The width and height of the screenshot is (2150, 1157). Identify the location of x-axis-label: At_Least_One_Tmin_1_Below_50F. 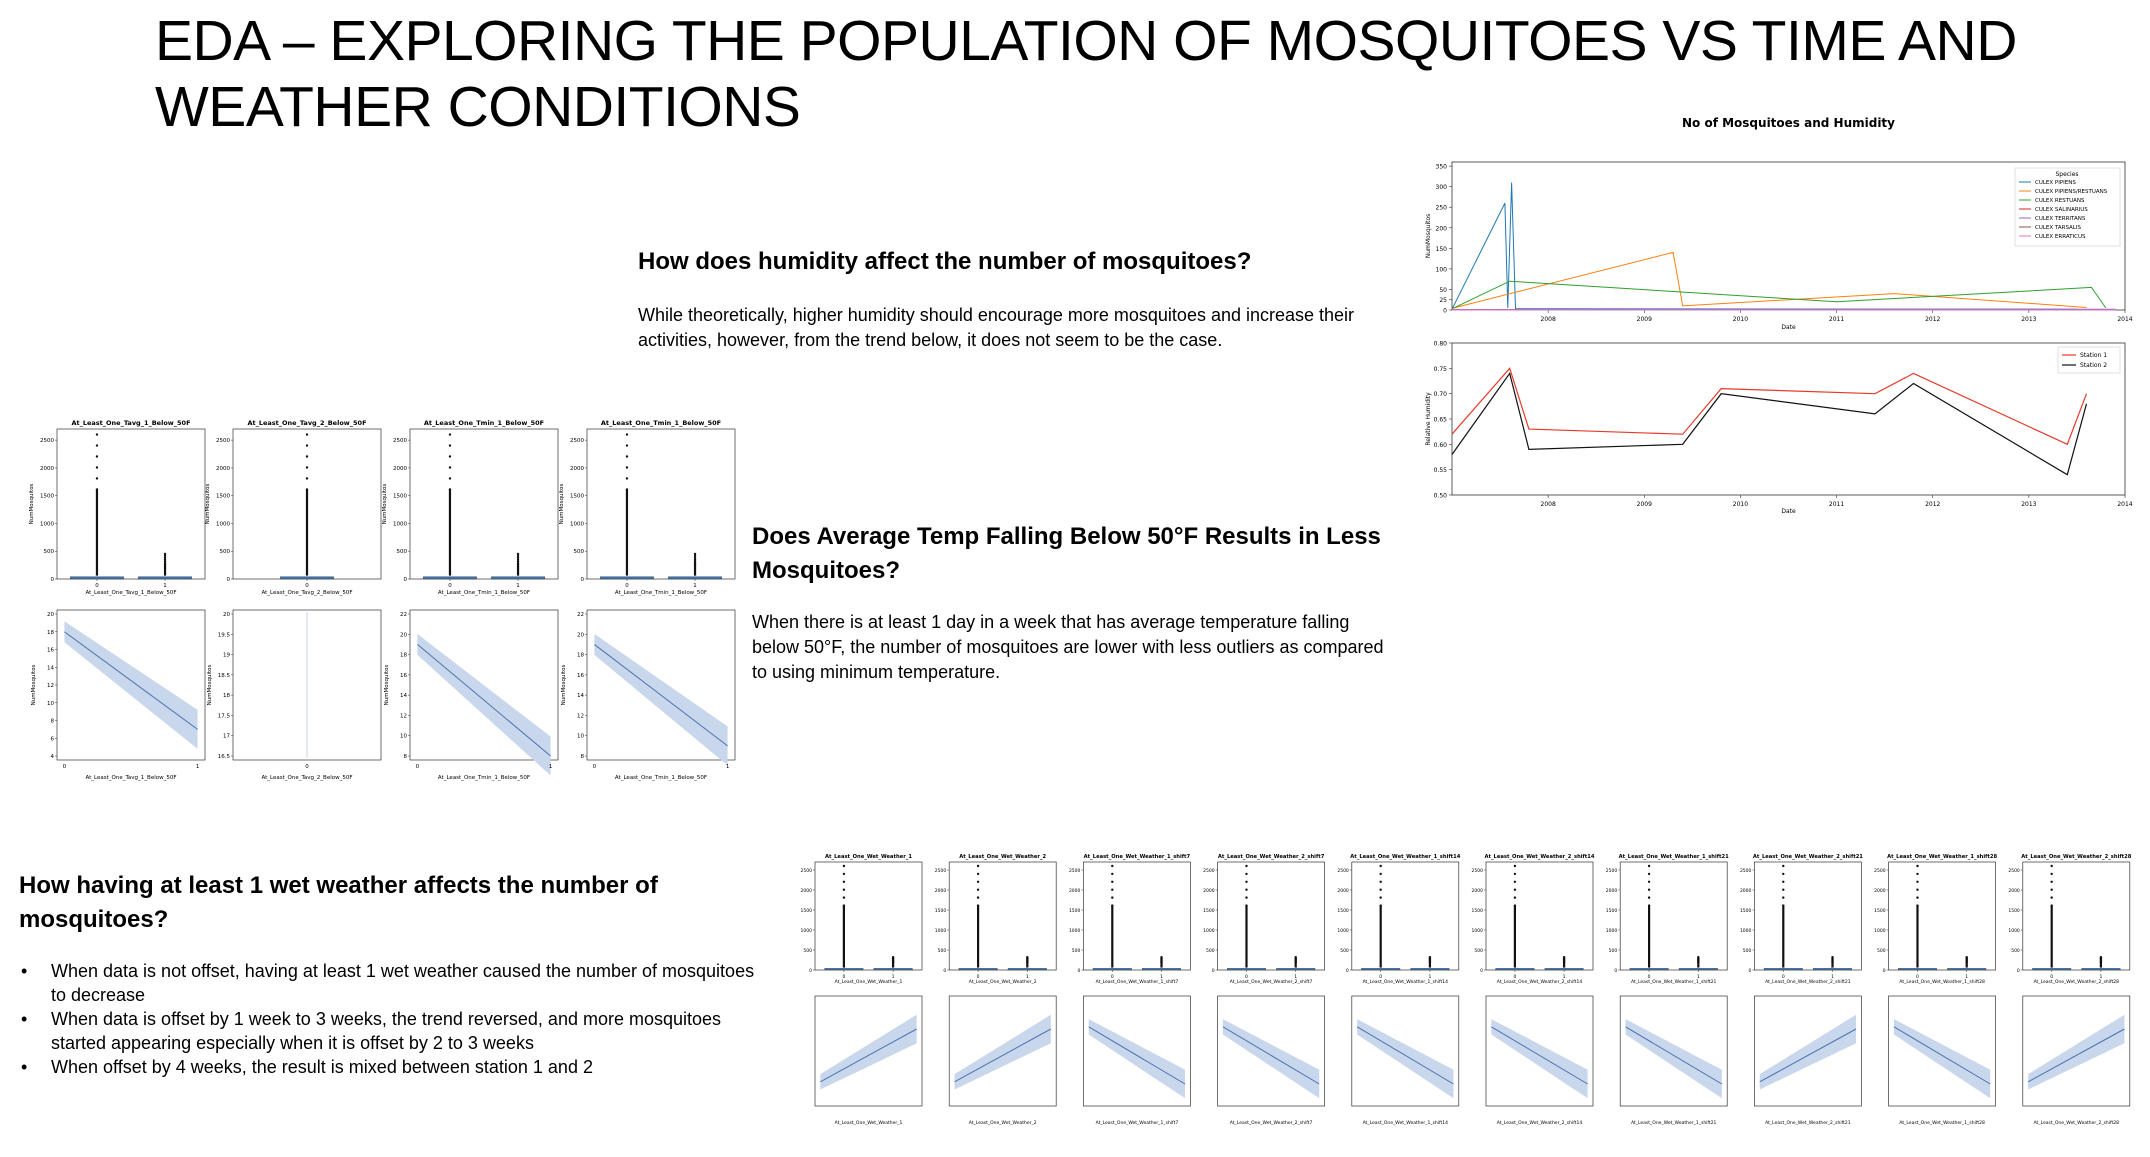
(661, 778).